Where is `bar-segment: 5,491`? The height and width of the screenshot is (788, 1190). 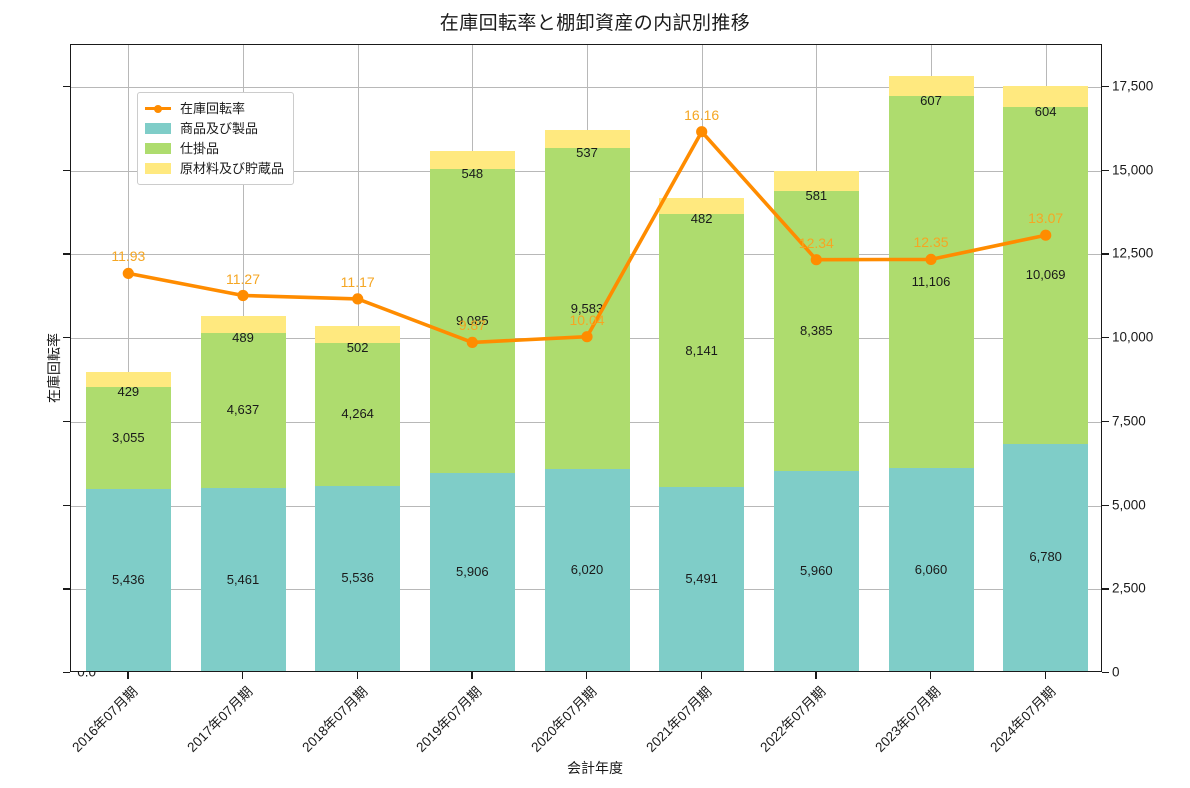 bar-segment: 5,491 is located at coordinates (702, 579).